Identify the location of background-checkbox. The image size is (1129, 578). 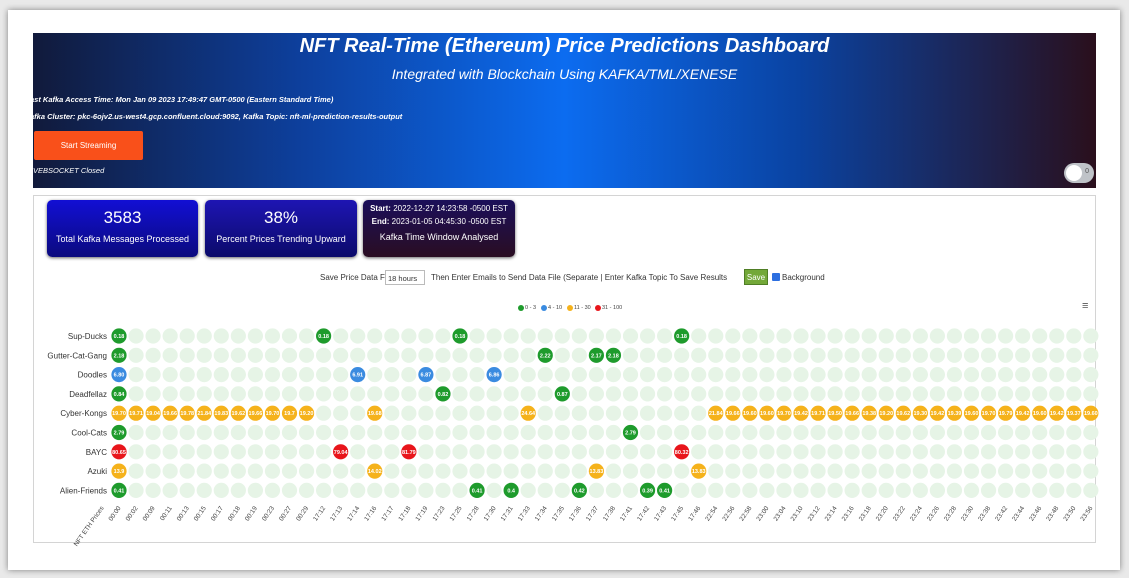
(776, 277).